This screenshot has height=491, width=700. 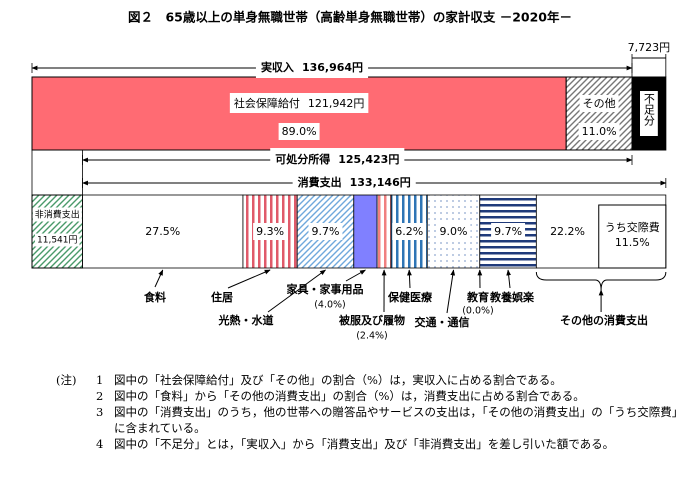 What do you see at coordinates (99, 412) in the screenshot?
I see `note-number: 3` at bounding box center [99, 412].